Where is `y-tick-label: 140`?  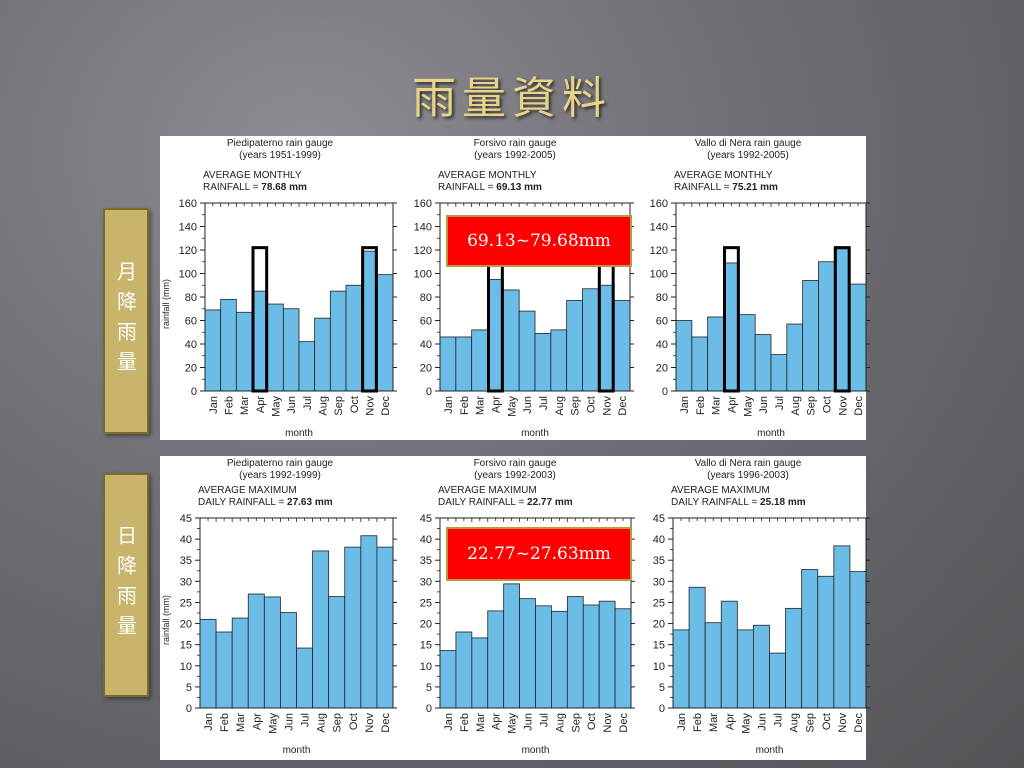
y-tick-label: 140 is located at coordinates (423, 228).